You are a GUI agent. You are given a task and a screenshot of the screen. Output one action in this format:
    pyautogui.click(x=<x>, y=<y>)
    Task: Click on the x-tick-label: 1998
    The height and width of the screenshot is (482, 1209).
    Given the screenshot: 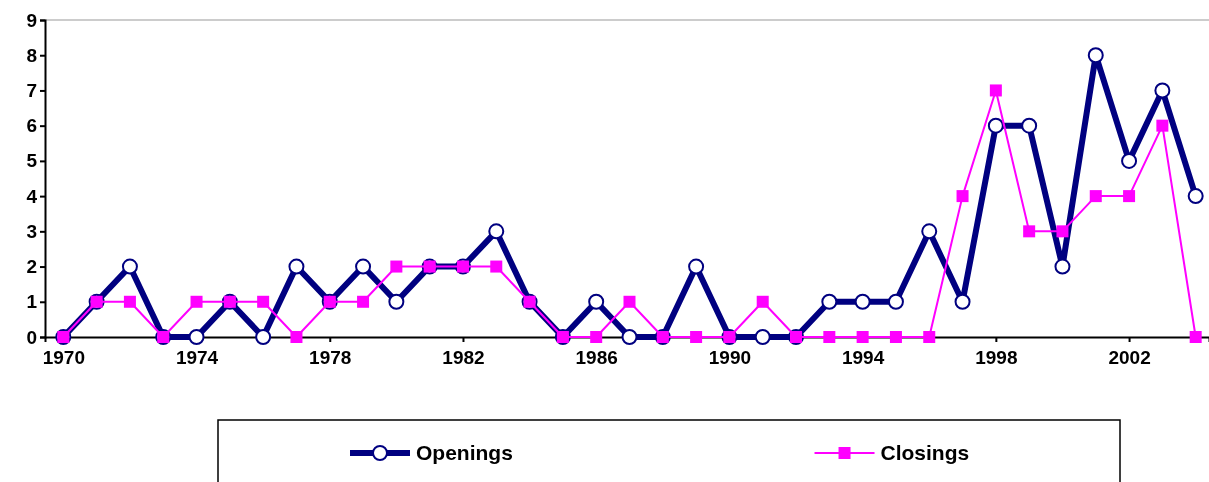 What is the action you would take?
    pyautogui.click(x=996, y=357)
    